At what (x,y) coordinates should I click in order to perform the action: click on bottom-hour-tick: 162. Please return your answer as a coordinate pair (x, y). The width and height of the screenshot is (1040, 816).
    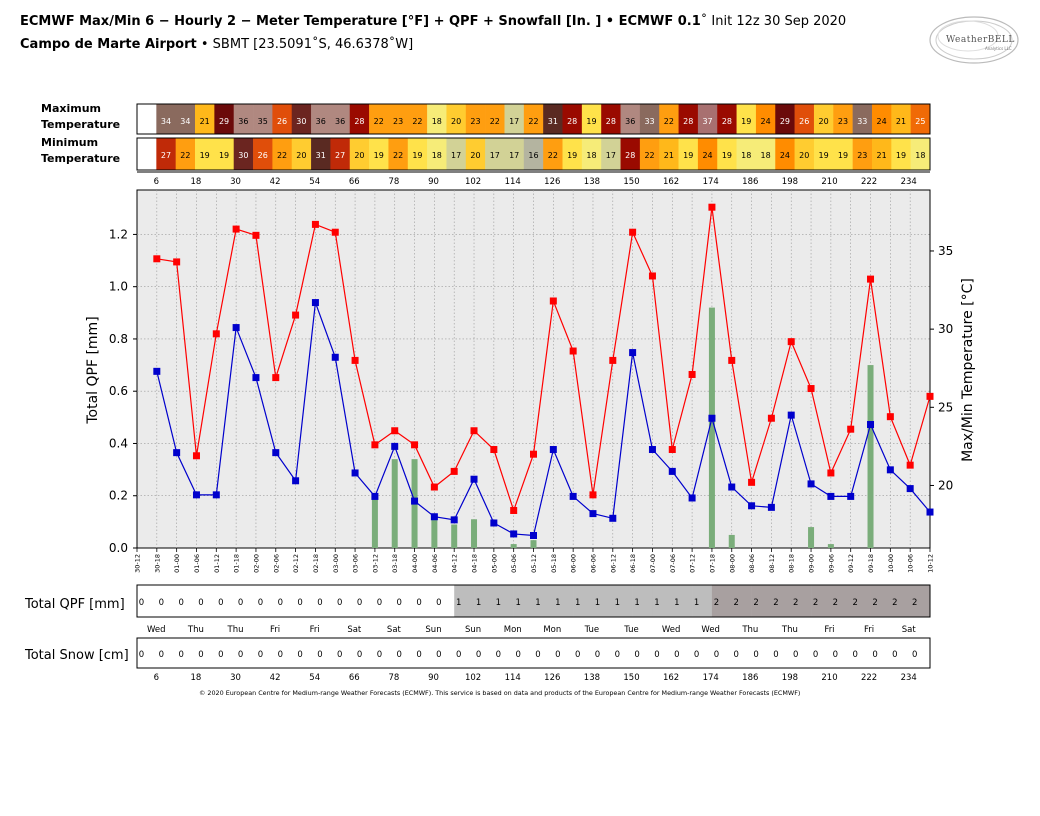
    Looking at the image, I should click on (671, 678).